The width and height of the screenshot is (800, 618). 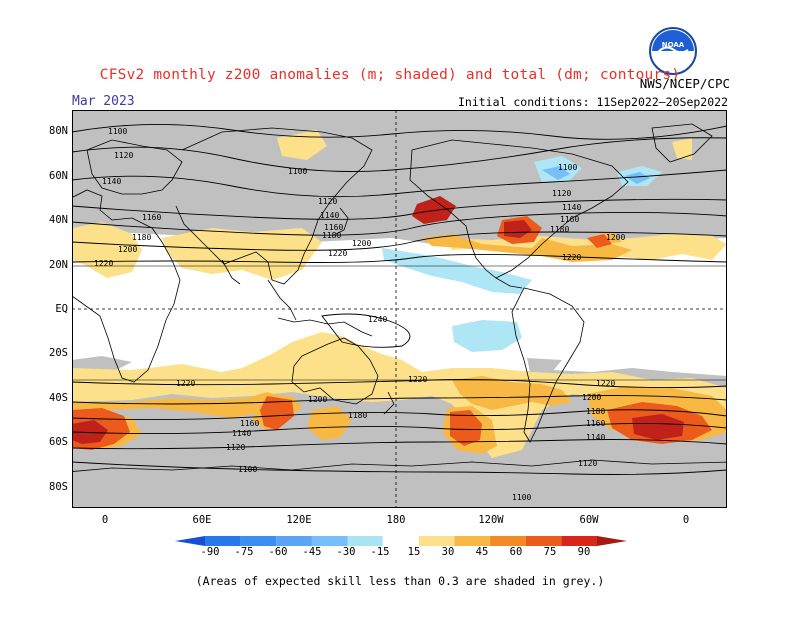 I want to click on lat-label: 80S, so click(x=58, y=487).